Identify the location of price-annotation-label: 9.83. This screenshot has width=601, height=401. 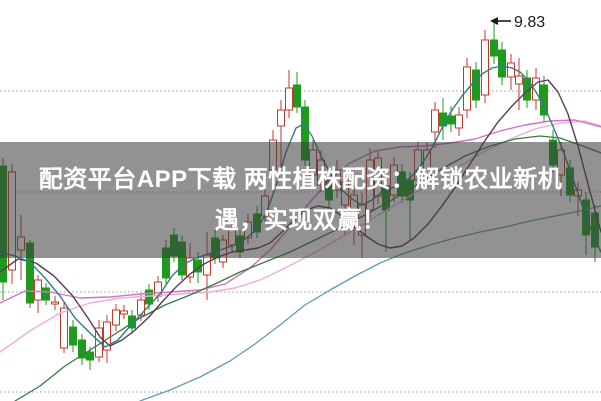
(529, 22).